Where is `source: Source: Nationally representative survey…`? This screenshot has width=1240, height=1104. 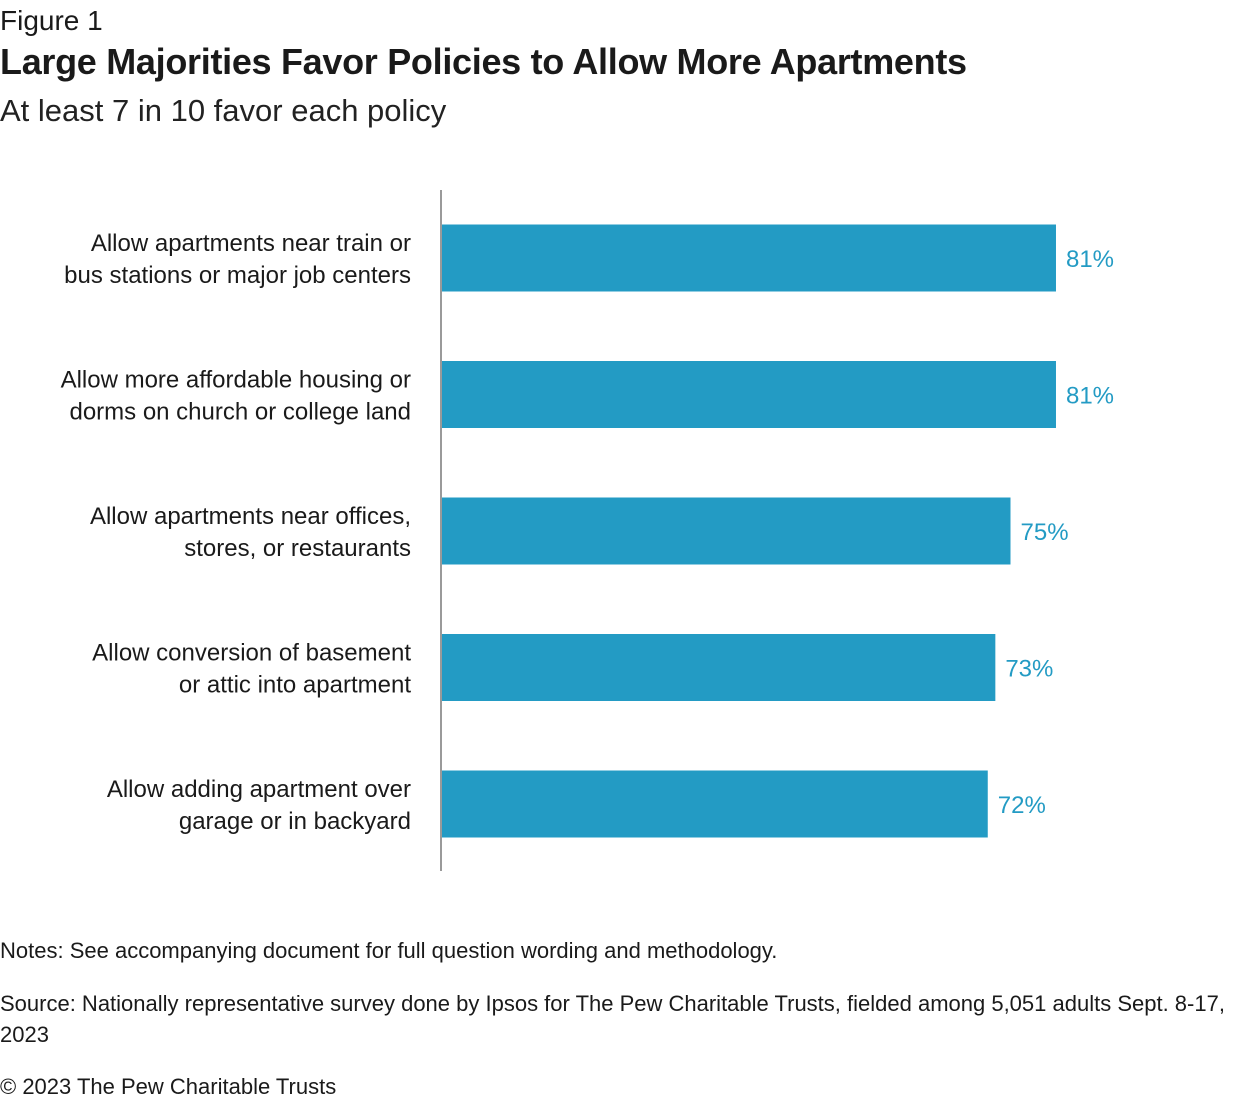
source: Source: Nationally representative survey… is located at coordinates (612, 1019).